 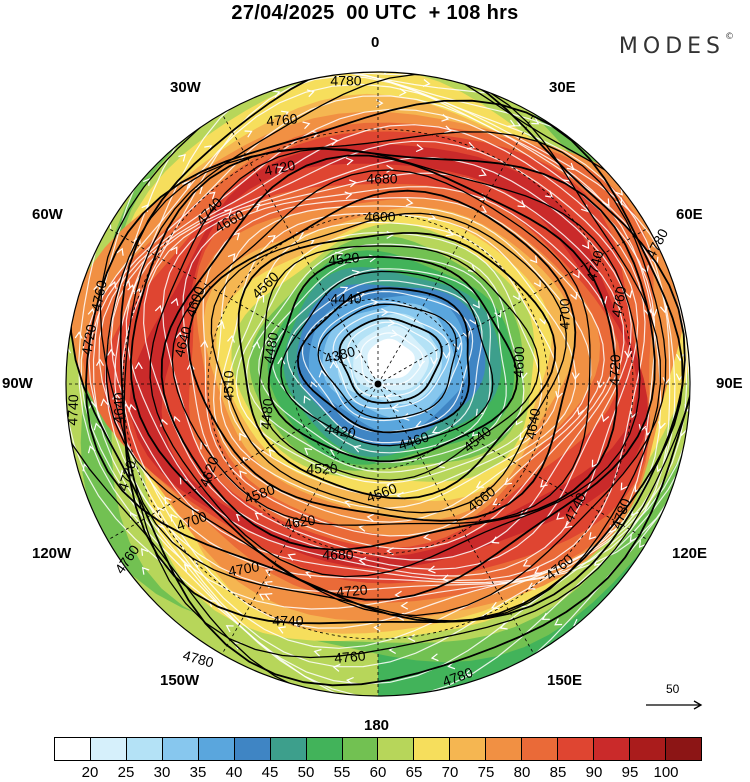 What do you see at coordinates (126, 772) in the screenshot?
I see `colorbar-tick-label: 25` at bounding box center [126, 772].